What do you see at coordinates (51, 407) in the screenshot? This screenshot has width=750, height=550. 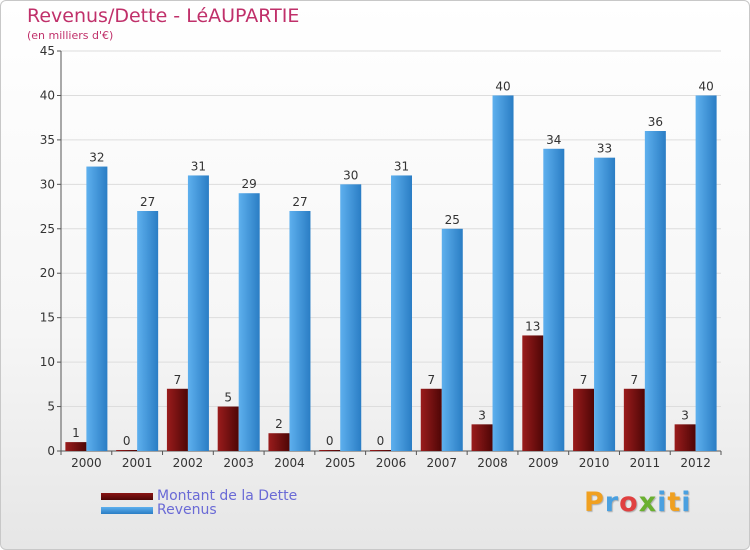 I see `y-tick-label: 5` at bounding box center [51, 407].